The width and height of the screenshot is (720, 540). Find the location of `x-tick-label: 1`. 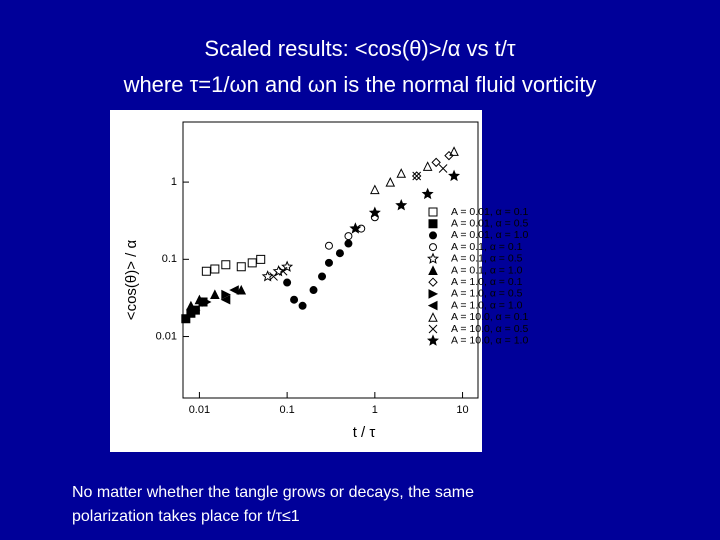

x-tick-label: 1 is located at coordinates (375, 410).